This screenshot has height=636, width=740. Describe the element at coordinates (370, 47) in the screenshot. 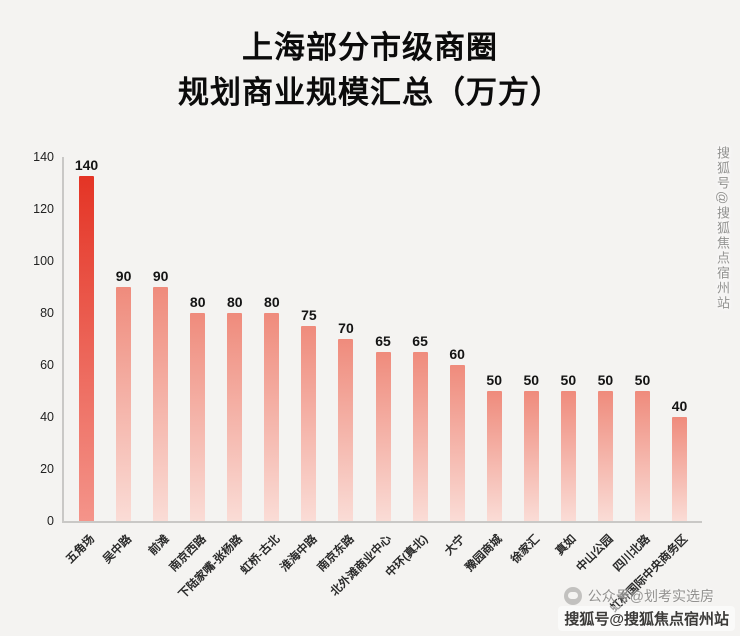

I see `chart-title-line1: 上海部分市级商圈` at that location.